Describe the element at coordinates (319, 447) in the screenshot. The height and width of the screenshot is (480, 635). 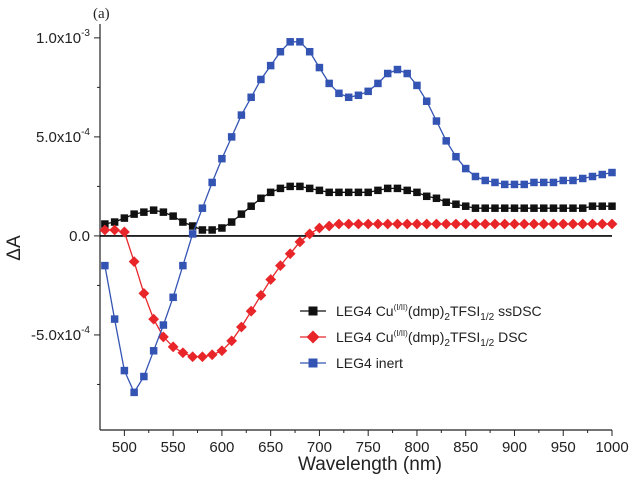
I see `x-tick-label: 700` at that location.